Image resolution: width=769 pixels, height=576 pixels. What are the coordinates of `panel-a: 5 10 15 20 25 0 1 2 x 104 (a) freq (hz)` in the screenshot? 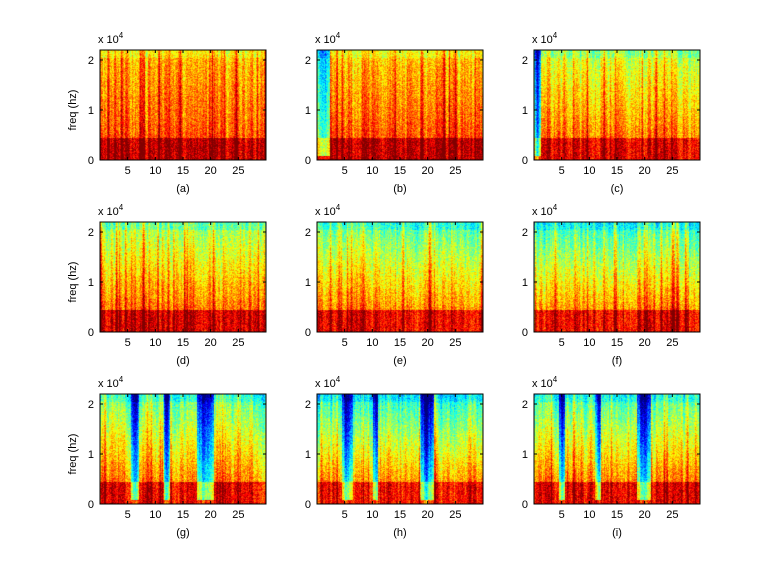 It's located at (167, 113).